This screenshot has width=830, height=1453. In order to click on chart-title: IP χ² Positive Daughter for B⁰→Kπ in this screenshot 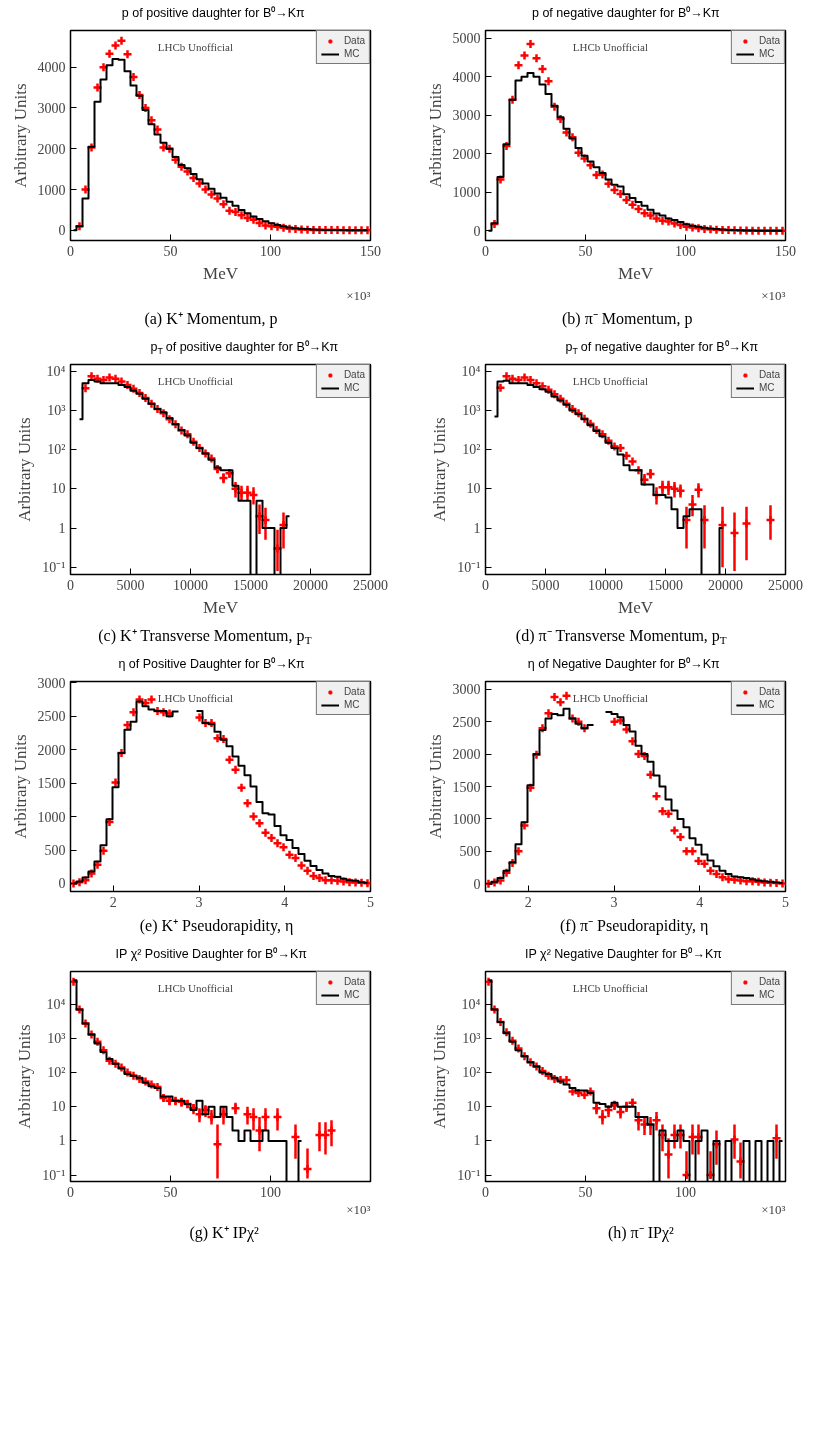, I will do `click(211, 953)`.